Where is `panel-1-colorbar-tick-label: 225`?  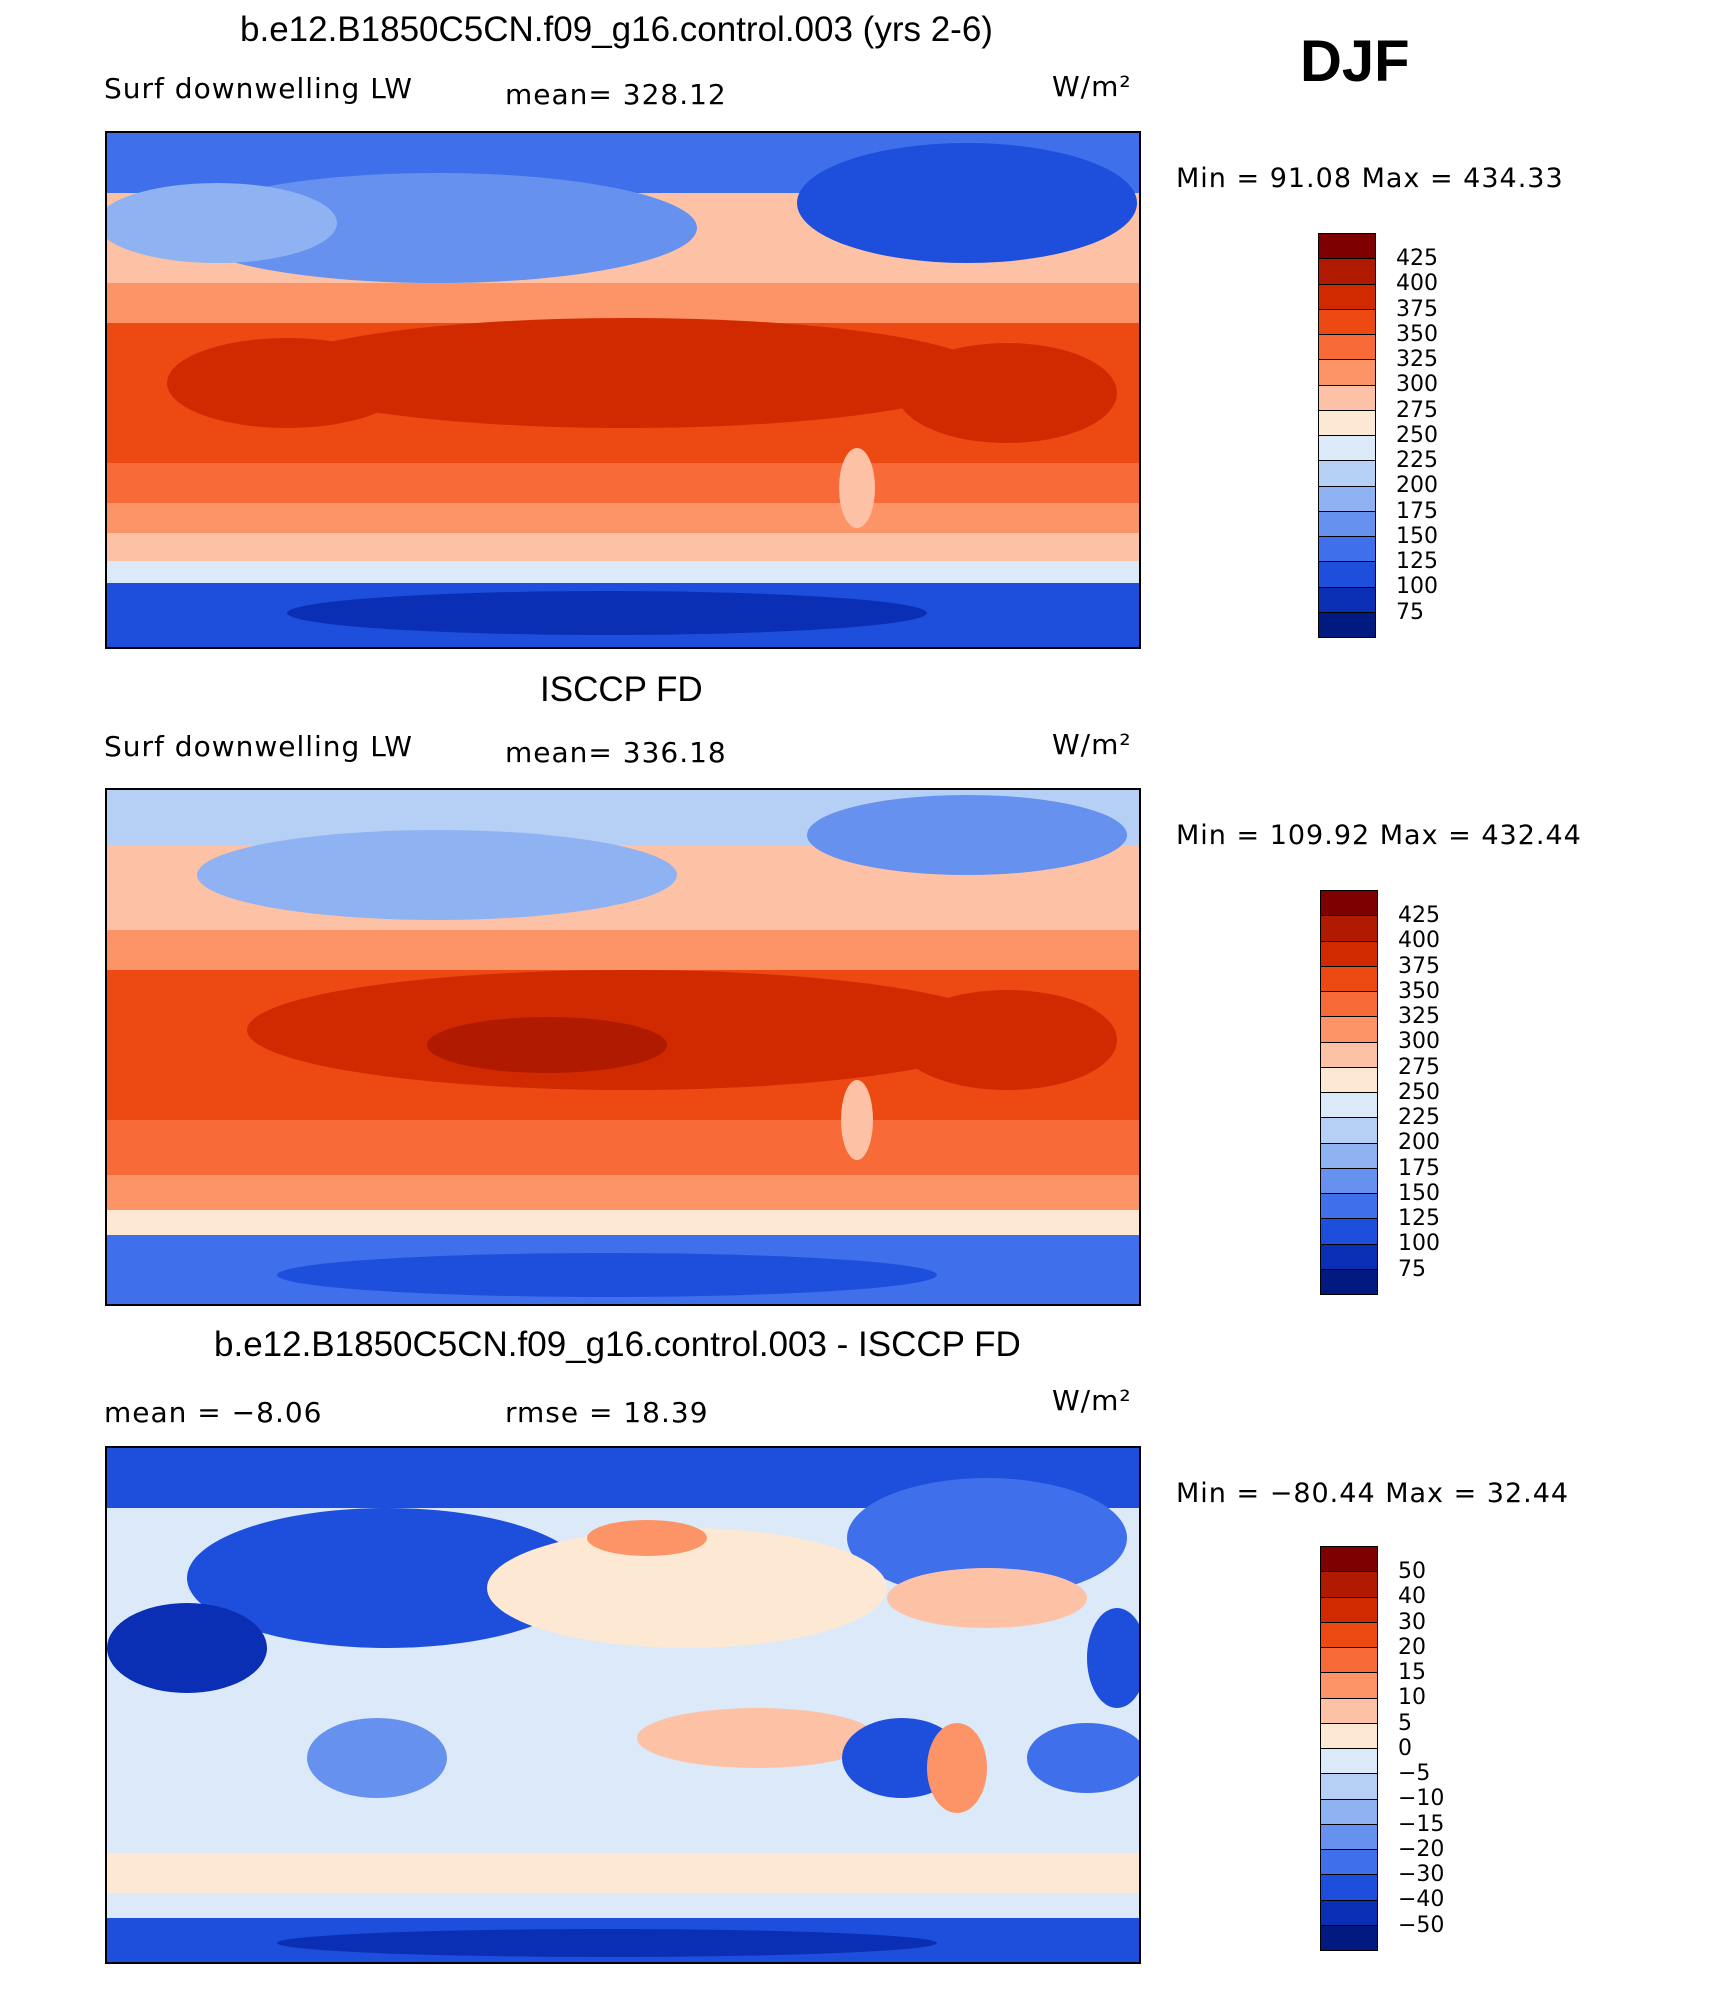 panel-1-colorbar-tick-label: 225 is located at coordinates (1417, 460).